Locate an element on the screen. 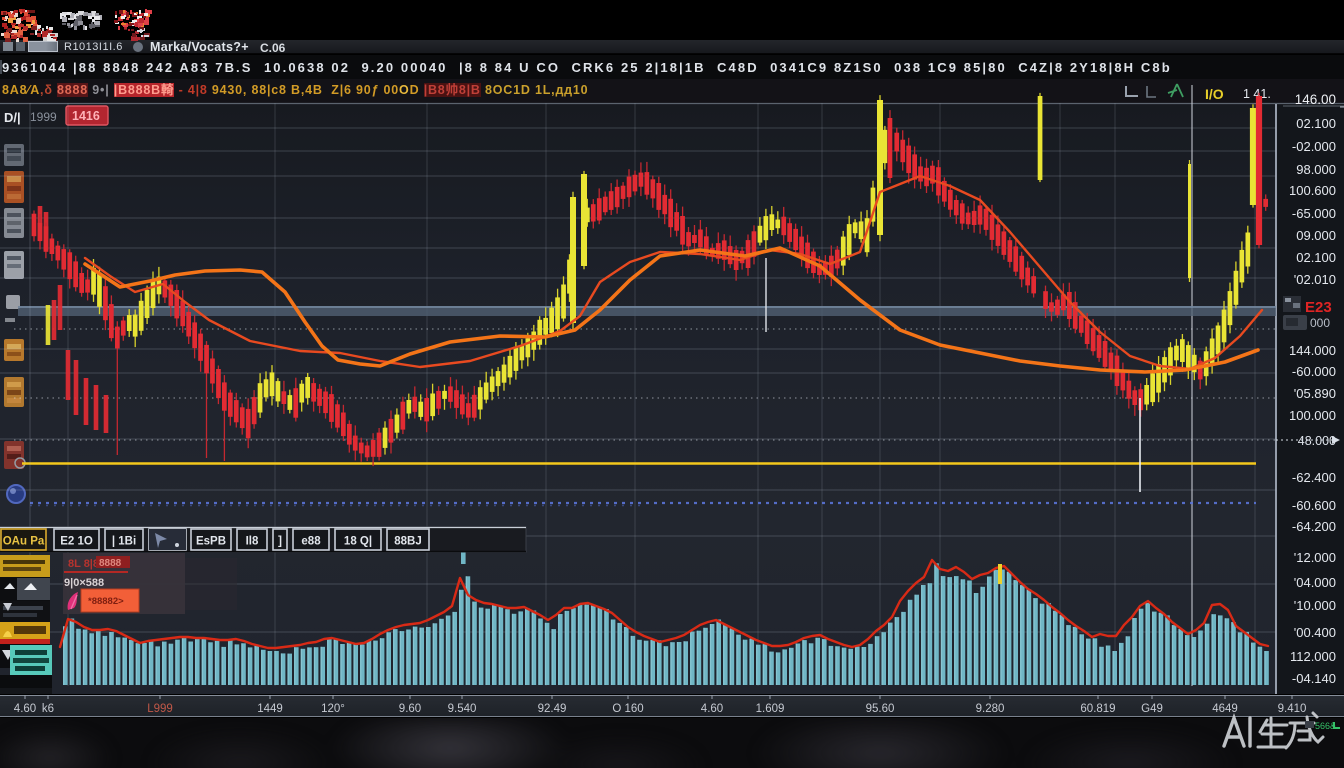 The width and height of the screenshot is (1344, 768). svg-text: G49 is located at coordinates (1152, 709).